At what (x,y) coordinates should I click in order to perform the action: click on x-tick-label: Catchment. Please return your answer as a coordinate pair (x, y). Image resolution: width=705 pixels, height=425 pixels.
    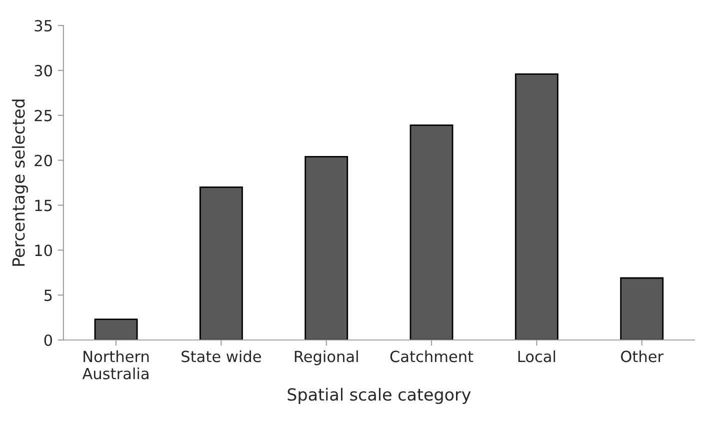
    Looking at the image, I should click on (432, 356).